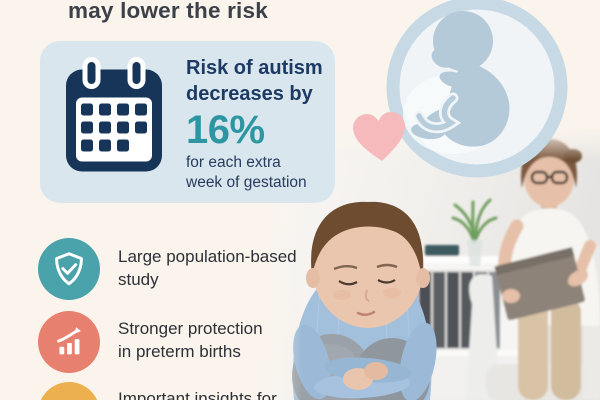  Describe the element at coordinates (436, 113) in the screenshot. I see `umbilical-cord` at that location.